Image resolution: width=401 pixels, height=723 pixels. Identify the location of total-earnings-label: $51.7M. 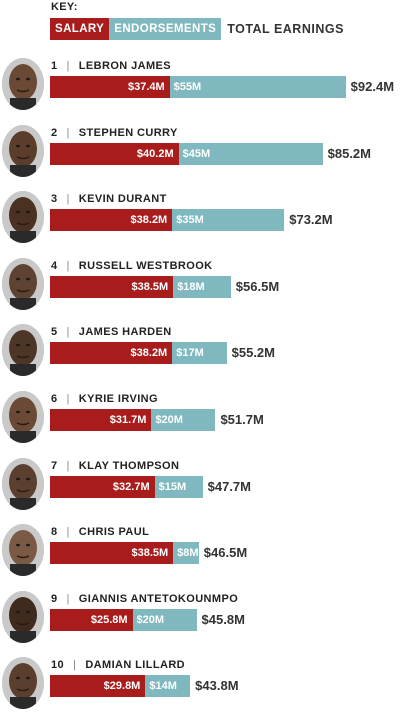
(242, 419).